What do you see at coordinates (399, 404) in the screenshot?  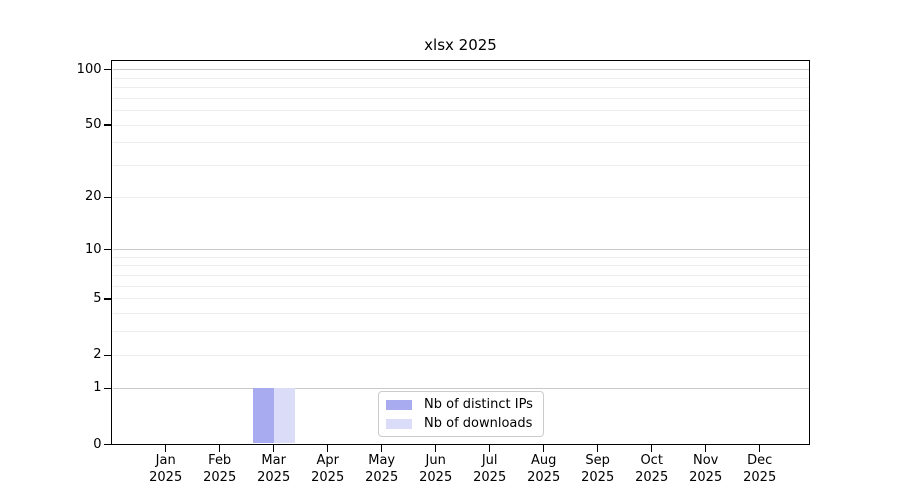 I see `legend-swatch-distinct-ips` at bounding box center [399, 404].